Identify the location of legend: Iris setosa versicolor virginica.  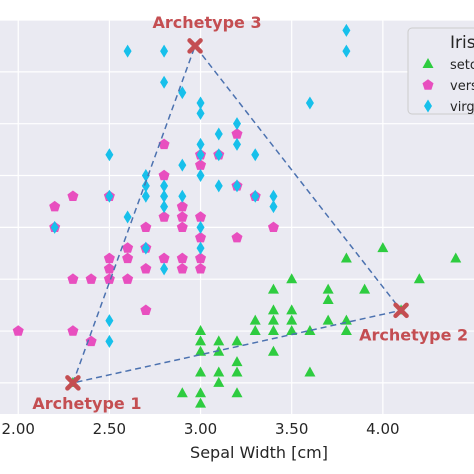
(440, 71).